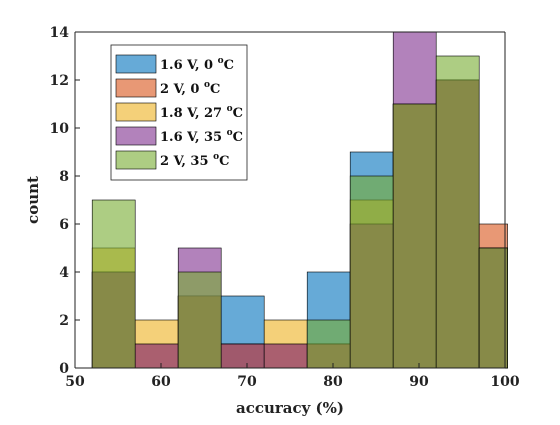 The height and width of the screenshot is (425, 560). I want to click on bar-s4-bin0, so click(113, 284).